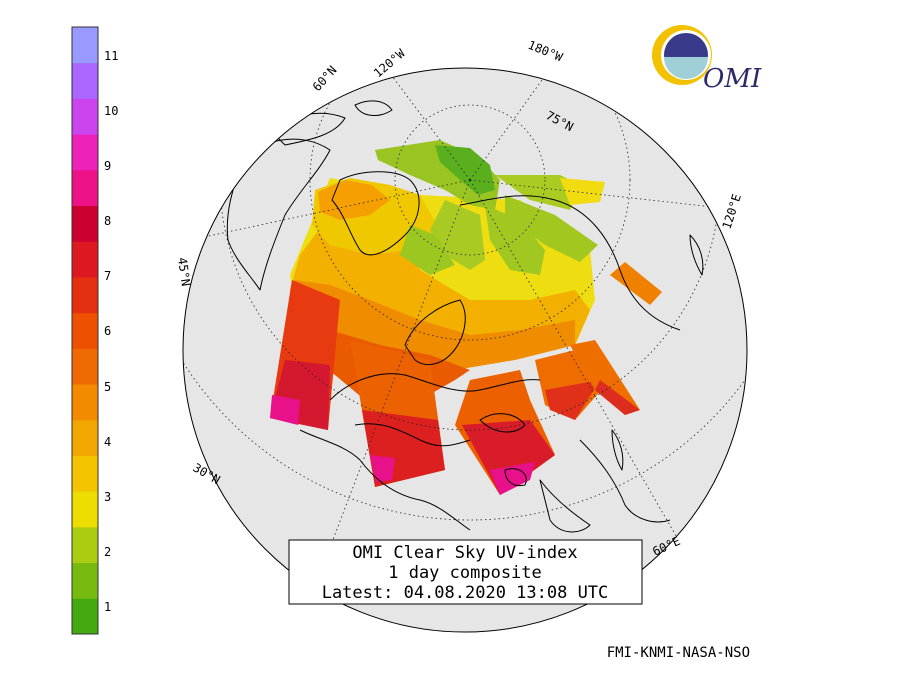 This screenshot has height=690, width=900. I want to click on swath-arctic-finger-e, so click(551, 228).